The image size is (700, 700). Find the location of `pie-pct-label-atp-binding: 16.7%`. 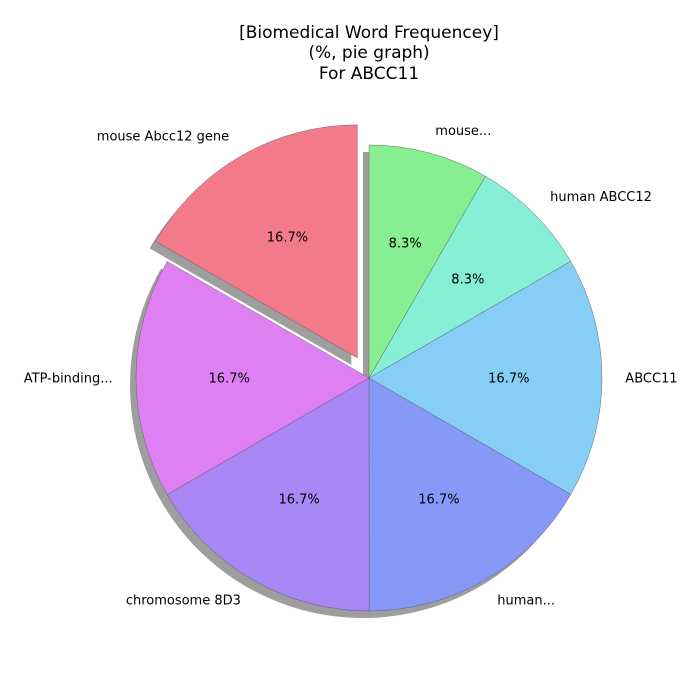

pie-pct-label-atp-binding: 16.7% is located at coordinates (229, 379).